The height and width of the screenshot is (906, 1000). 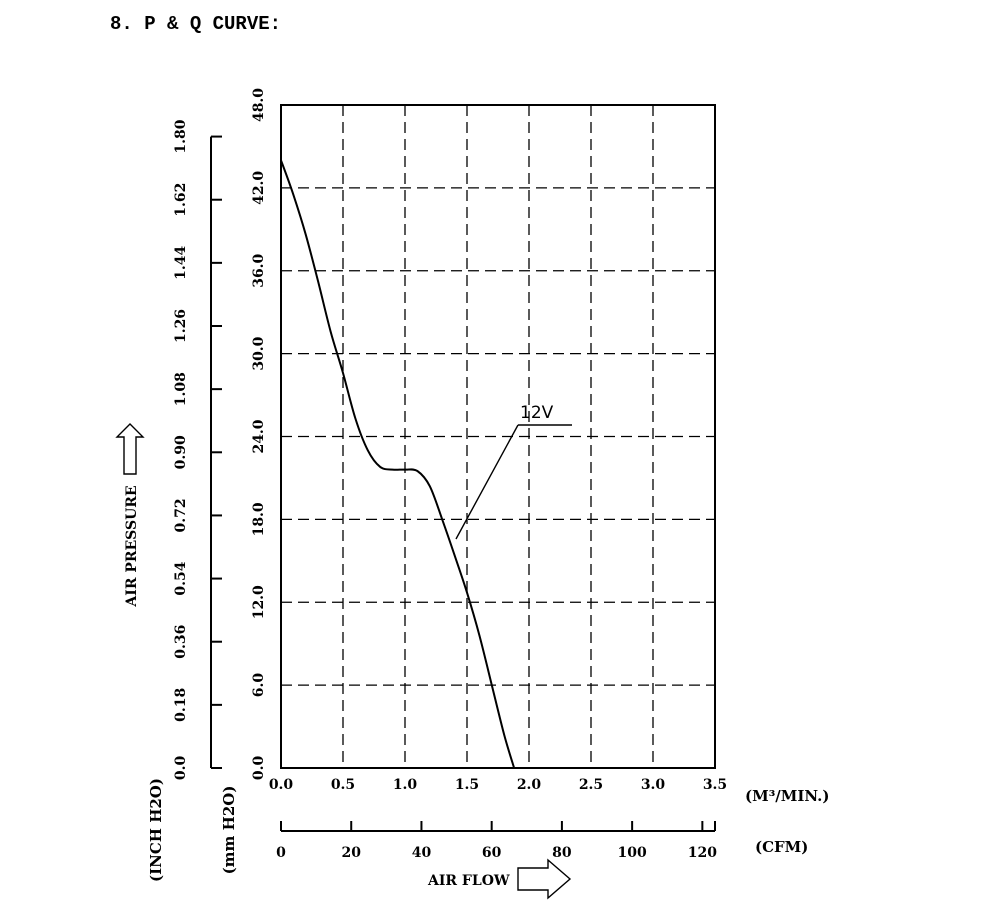 I want to click on y-mm-tick-label: 0.0, so click(x=259, y=768).